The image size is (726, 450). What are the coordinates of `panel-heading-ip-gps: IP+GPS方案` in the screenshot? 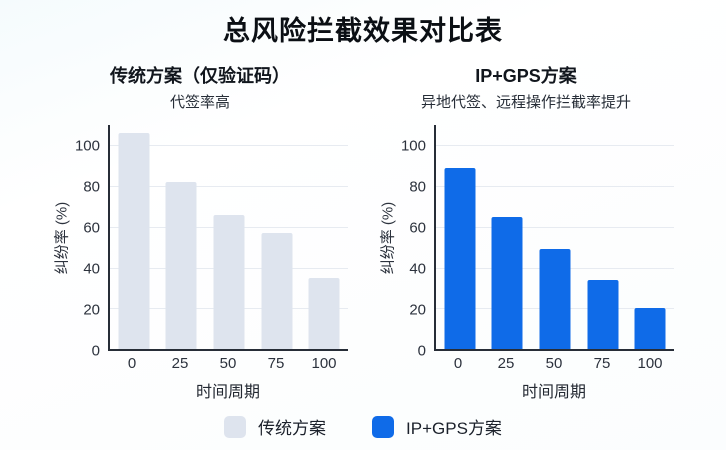 It's located at (526, 76).